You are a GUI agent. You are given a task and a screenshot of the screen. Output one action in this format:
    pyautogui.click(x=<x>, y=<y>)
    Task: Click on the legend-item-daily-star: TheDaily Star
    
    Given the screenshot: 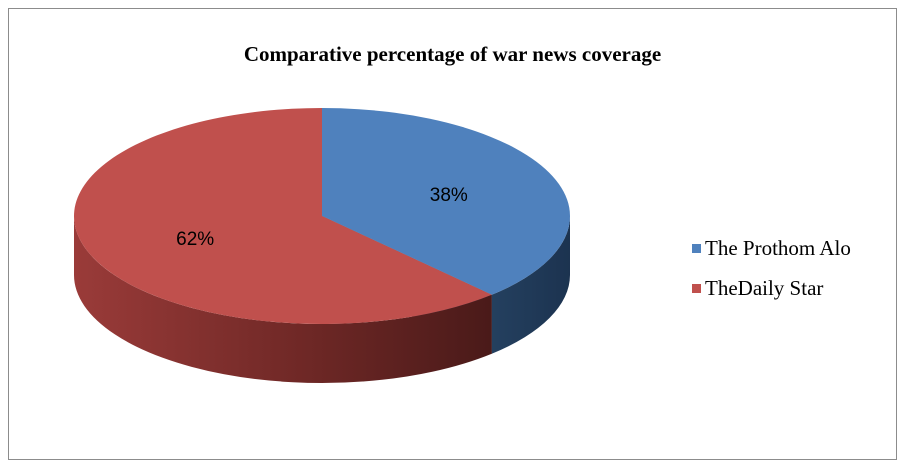 What is the action you would take?
    pyautogui.click(x=771, y=287)
    